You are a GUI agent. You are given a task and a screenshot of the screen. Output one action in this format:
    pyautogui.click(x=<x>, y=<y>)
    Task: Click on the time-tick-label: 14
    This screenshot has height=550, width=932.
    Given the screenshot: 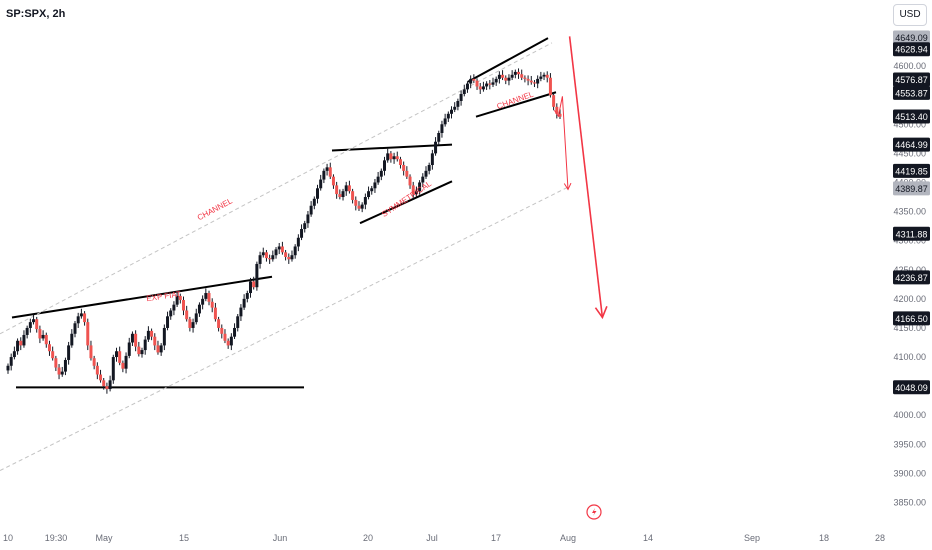 What is the action you would take?
    pyautogui.click(x=648, y=538)
    